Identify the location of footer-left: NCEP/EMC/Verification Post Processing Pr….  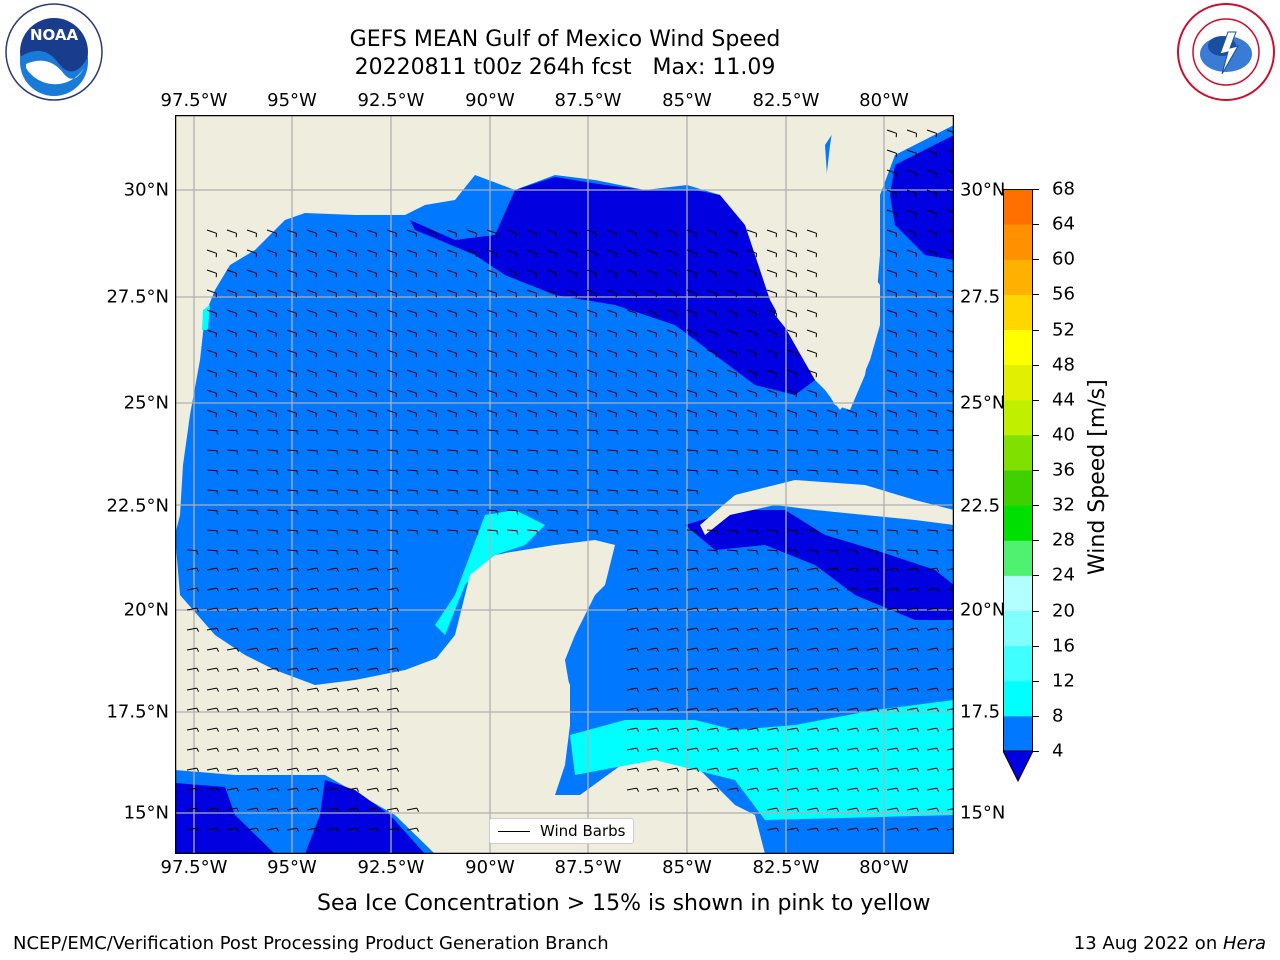
(311, 943).